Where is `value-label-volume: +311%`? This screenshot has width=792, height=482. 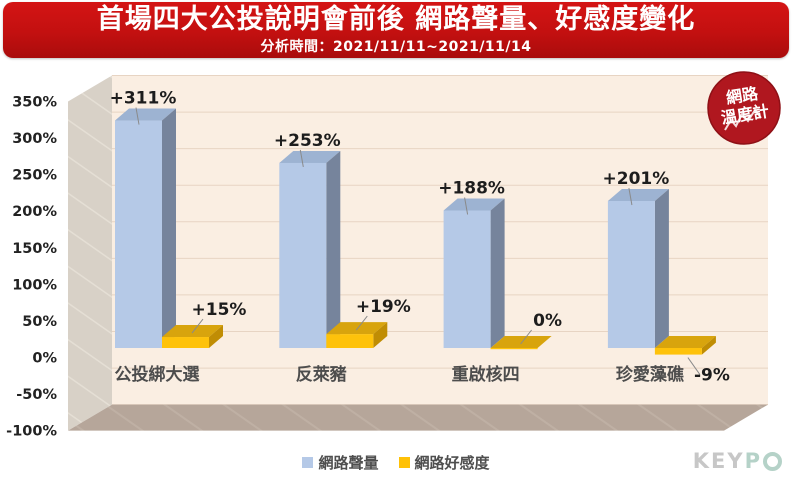 value-label-volume: +311% is located at coordinates (143, 99).